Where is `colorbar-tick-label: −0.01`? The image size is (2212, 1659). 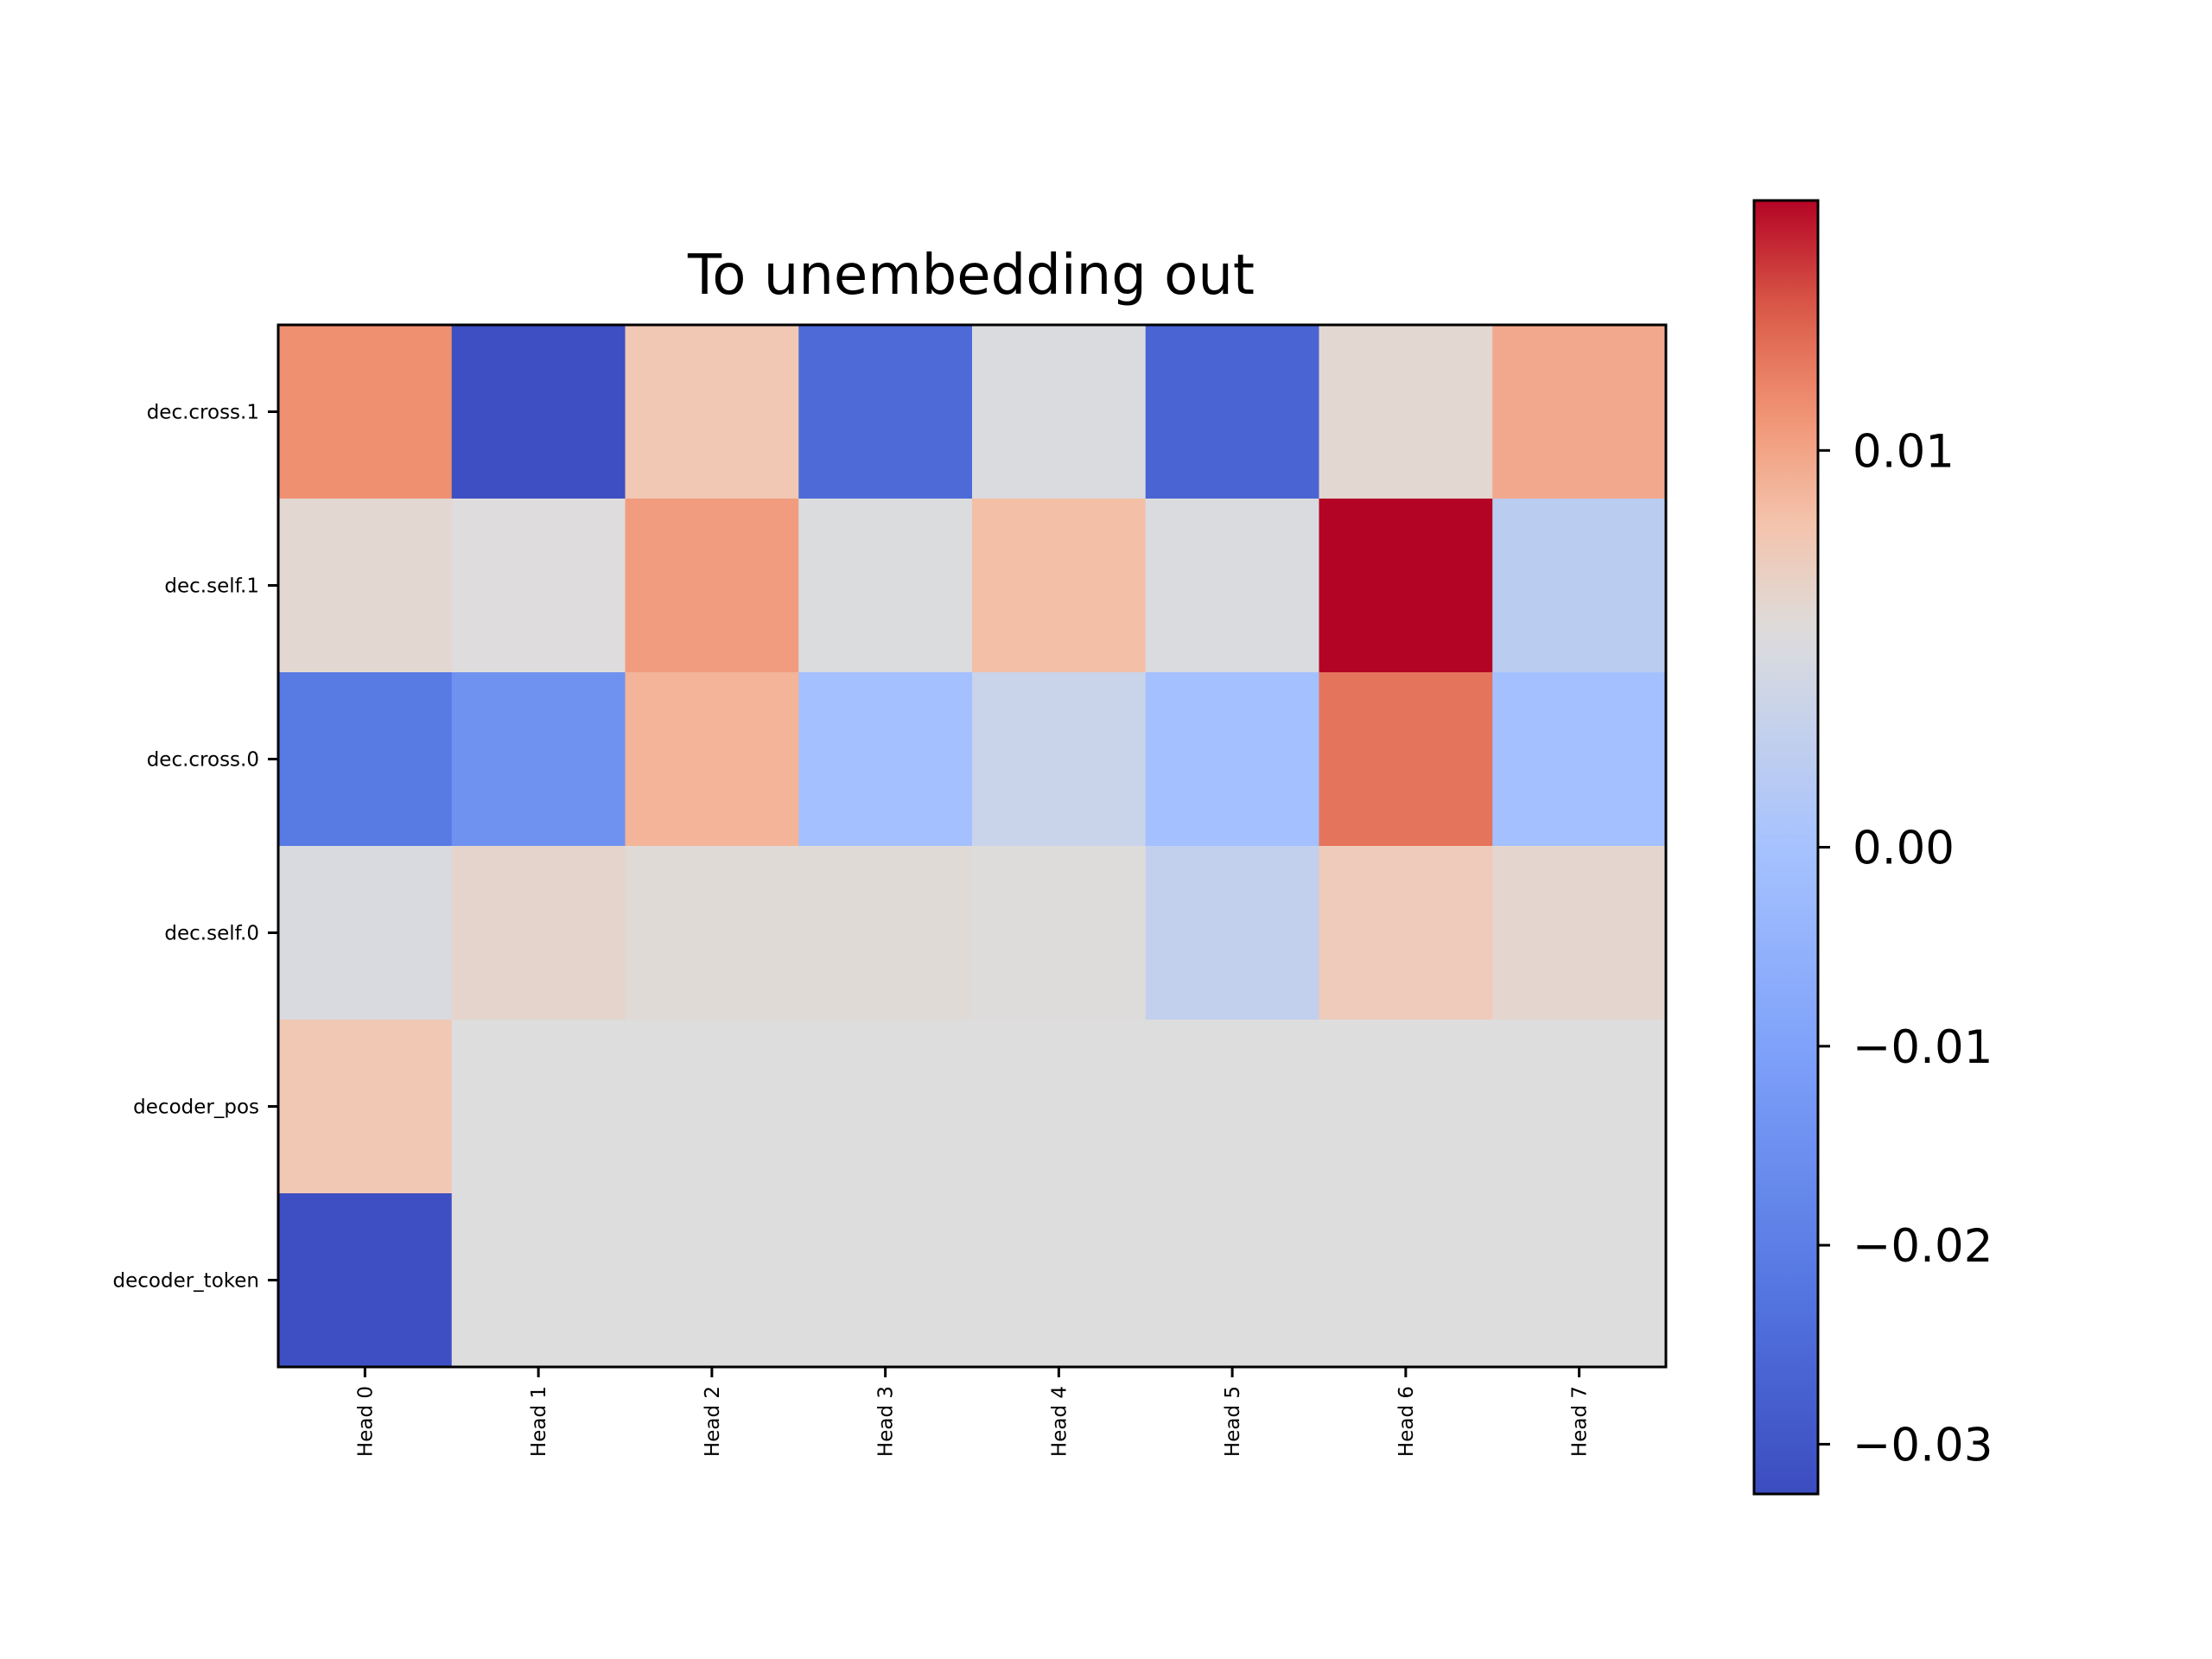
colorbar-tick-label: −0.01 is located at coordinates (1923, 1047).